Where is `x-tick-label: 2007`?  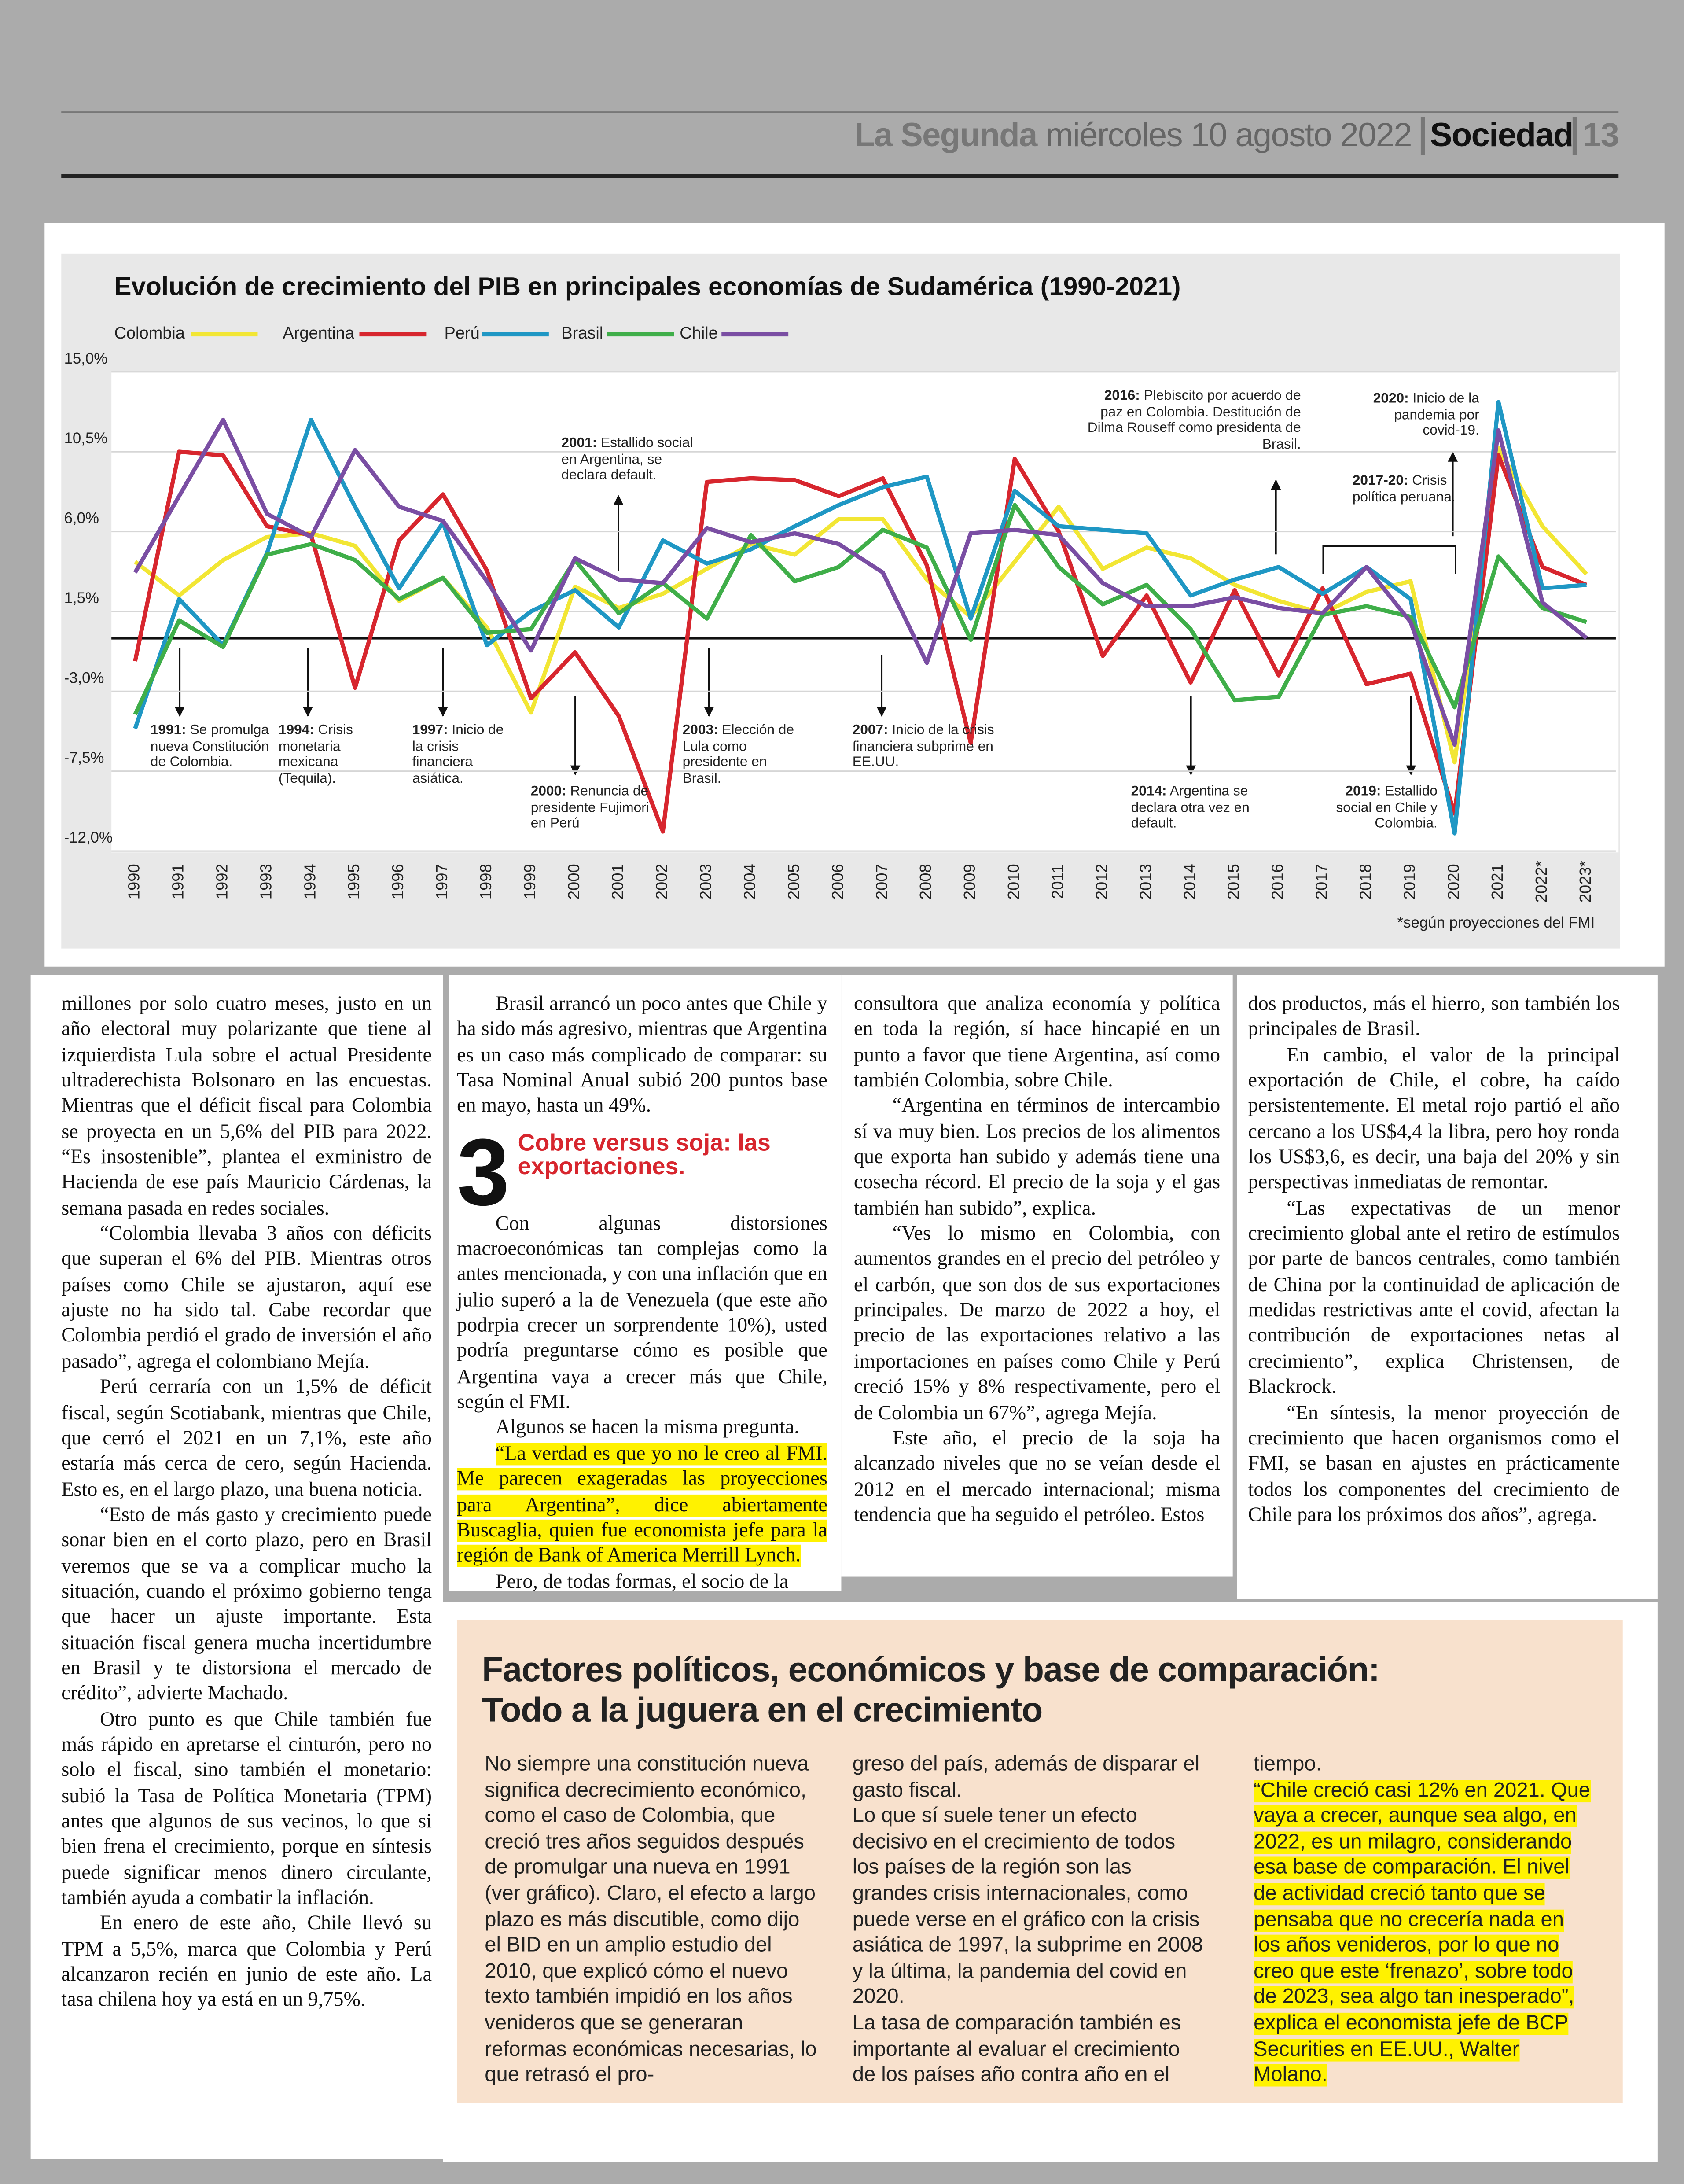
x-tick-label: 2007 is located at coordinates (881, 881).